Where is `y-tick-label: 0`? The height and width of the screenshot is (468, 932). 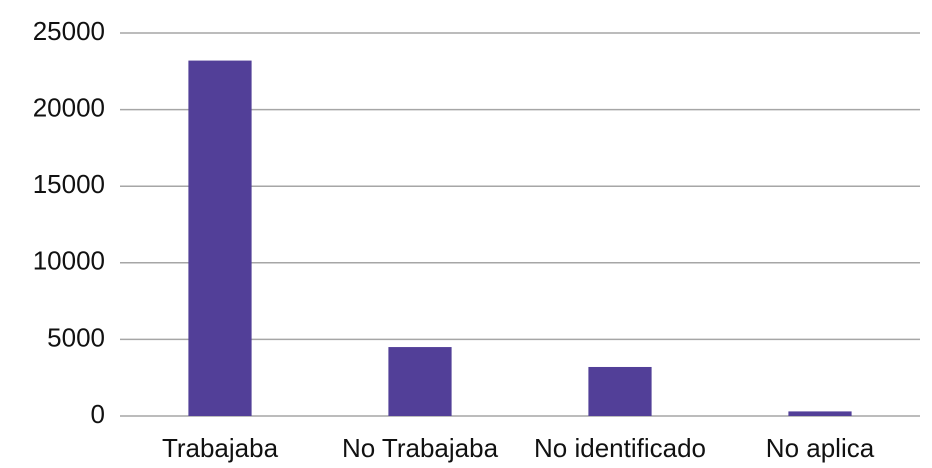 y-tick-label: 0 is located at coordinates (98, 414).